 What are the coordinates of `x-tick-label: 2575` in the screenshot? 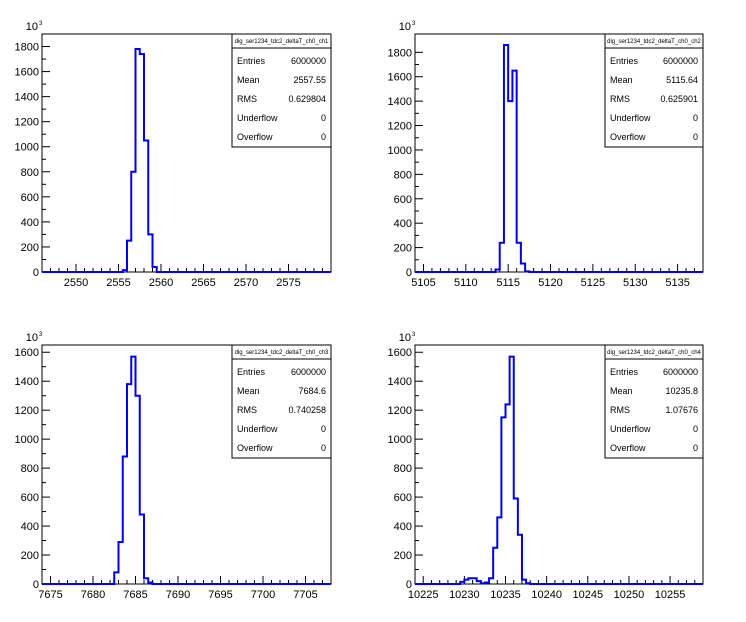 It's located at (288, 283).